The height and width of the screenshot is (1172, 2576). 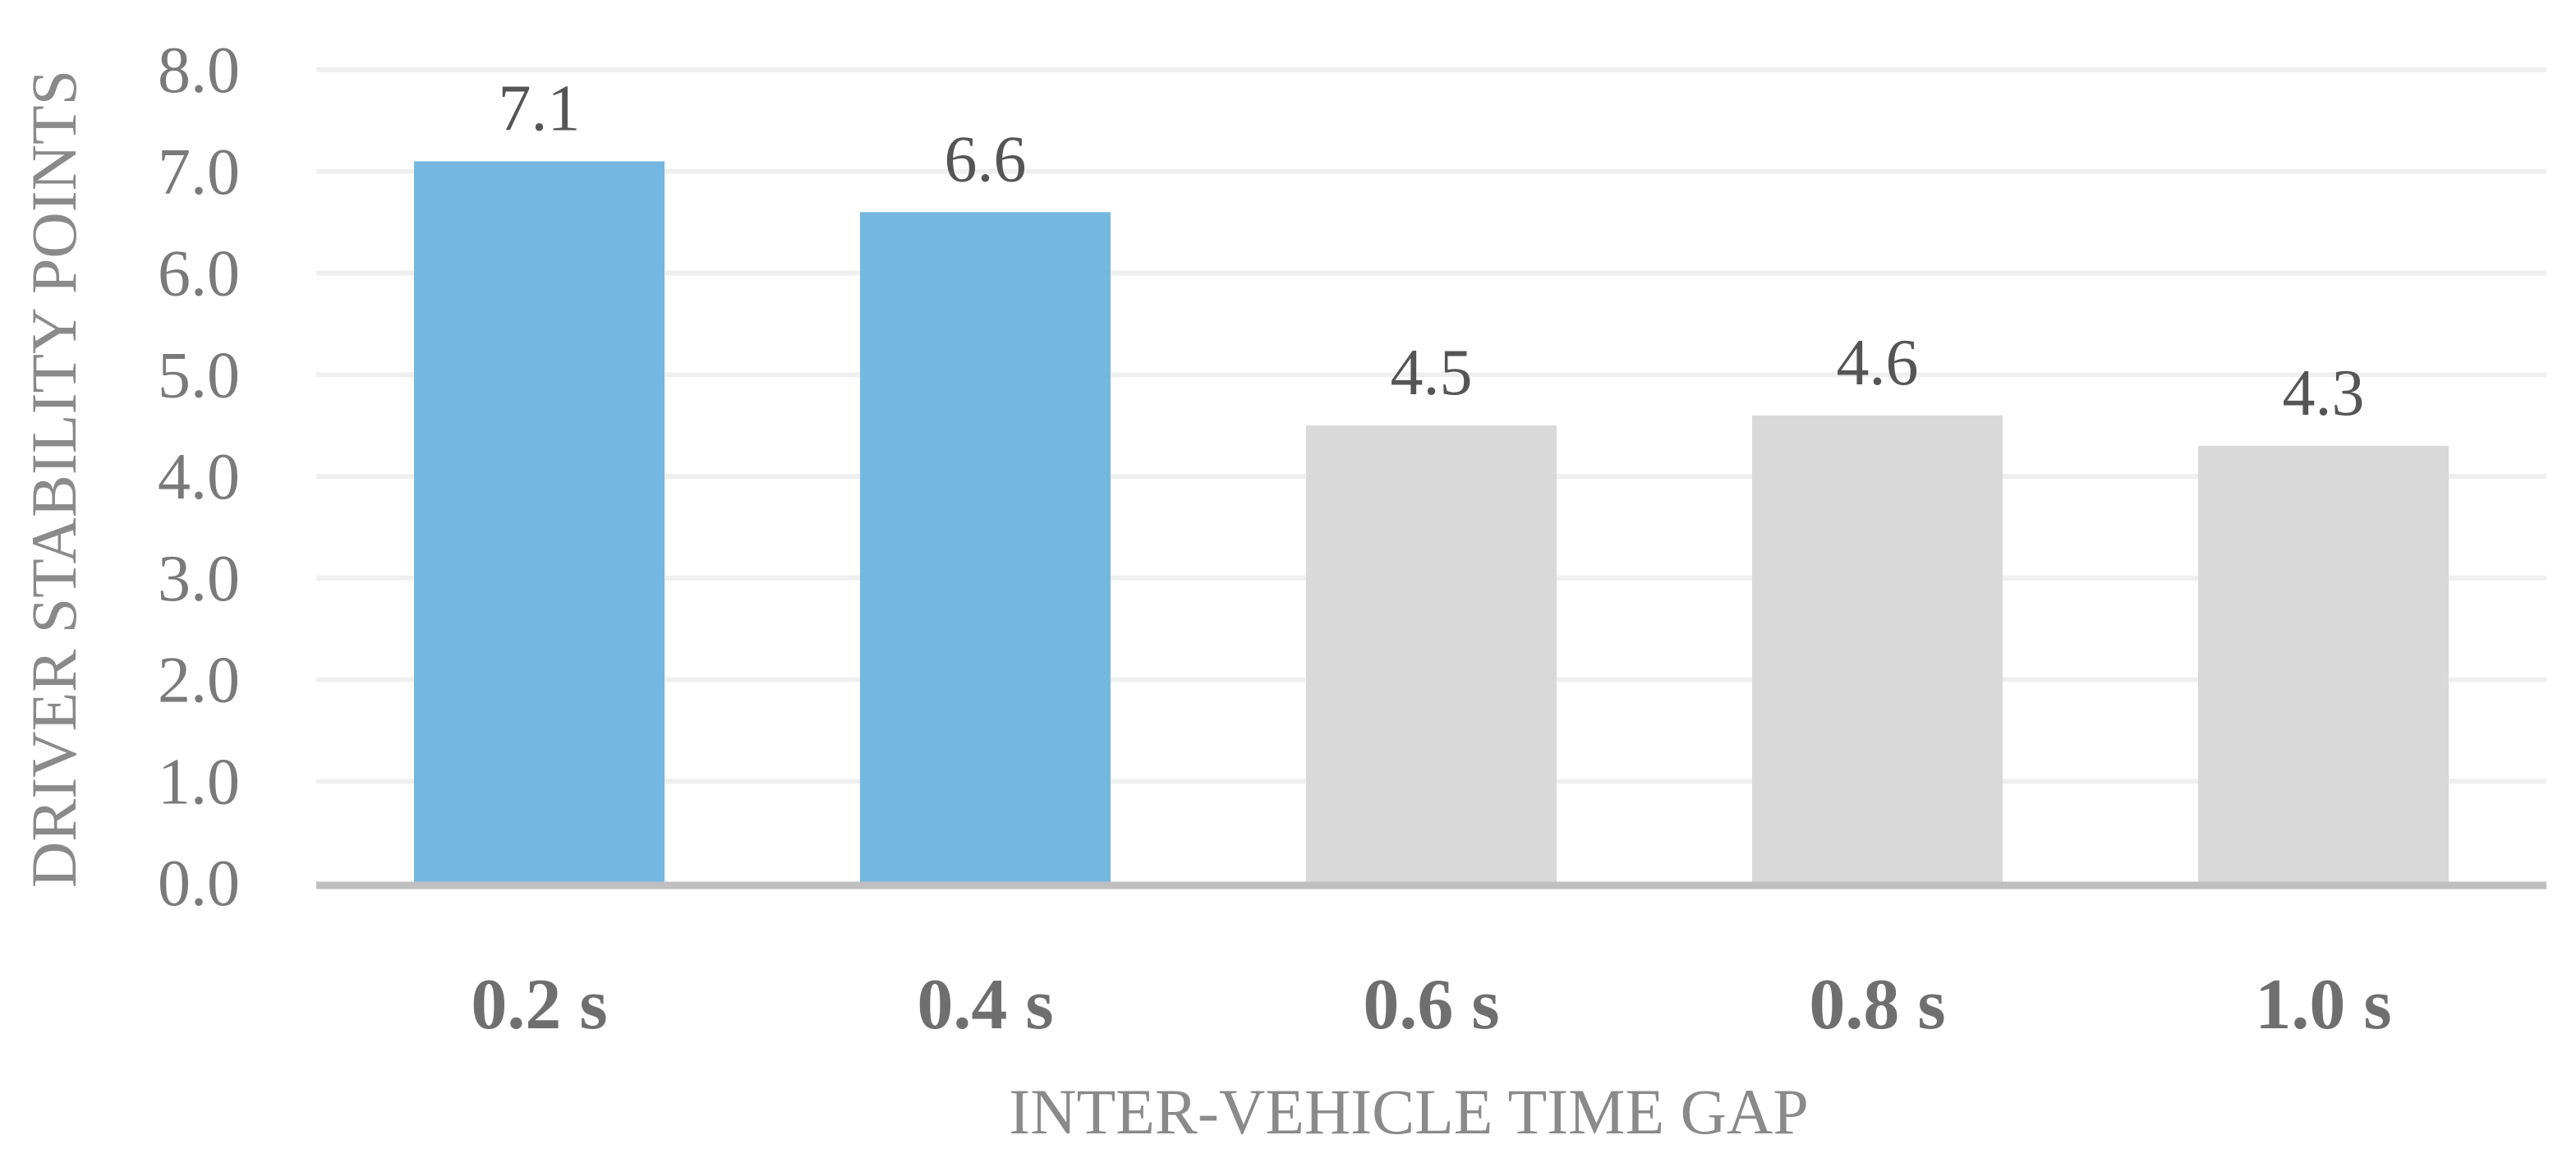 I want to click on x-axis-categories: 0.2 s 0.4 s 0.6 s 0.8 s 1.0 s, so click(x=1431, y=1005).